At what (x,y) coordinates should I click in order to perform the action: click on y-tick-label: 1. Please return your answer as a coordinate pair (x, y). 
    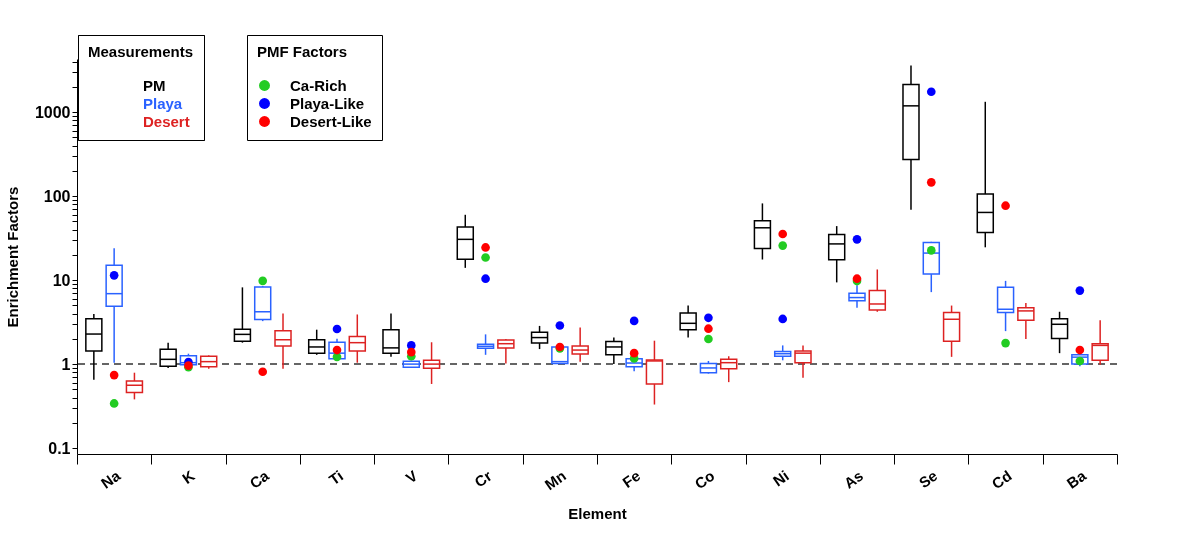
    Looking at the image, I should click on (66, 364).